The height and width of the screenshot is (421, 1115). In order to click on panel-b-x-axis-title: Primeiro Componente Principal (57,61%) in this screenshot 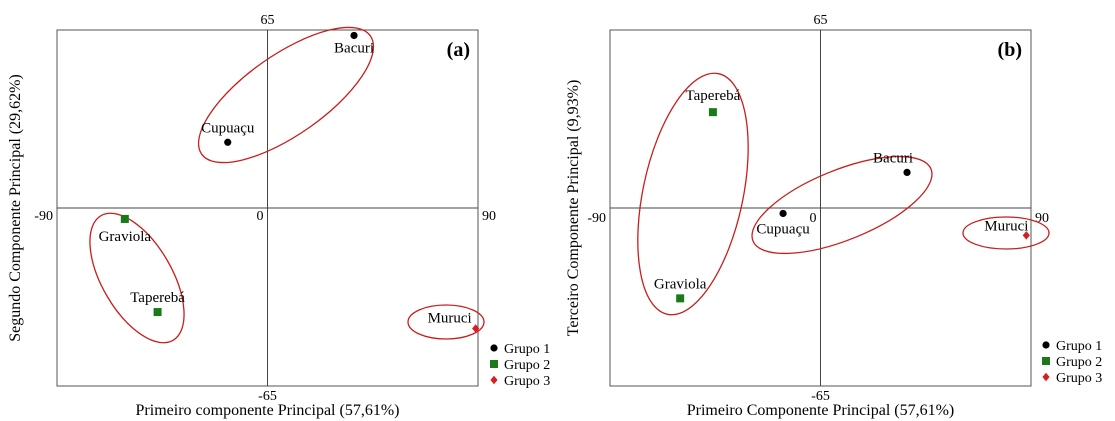, I will do `click(821, 410)`.